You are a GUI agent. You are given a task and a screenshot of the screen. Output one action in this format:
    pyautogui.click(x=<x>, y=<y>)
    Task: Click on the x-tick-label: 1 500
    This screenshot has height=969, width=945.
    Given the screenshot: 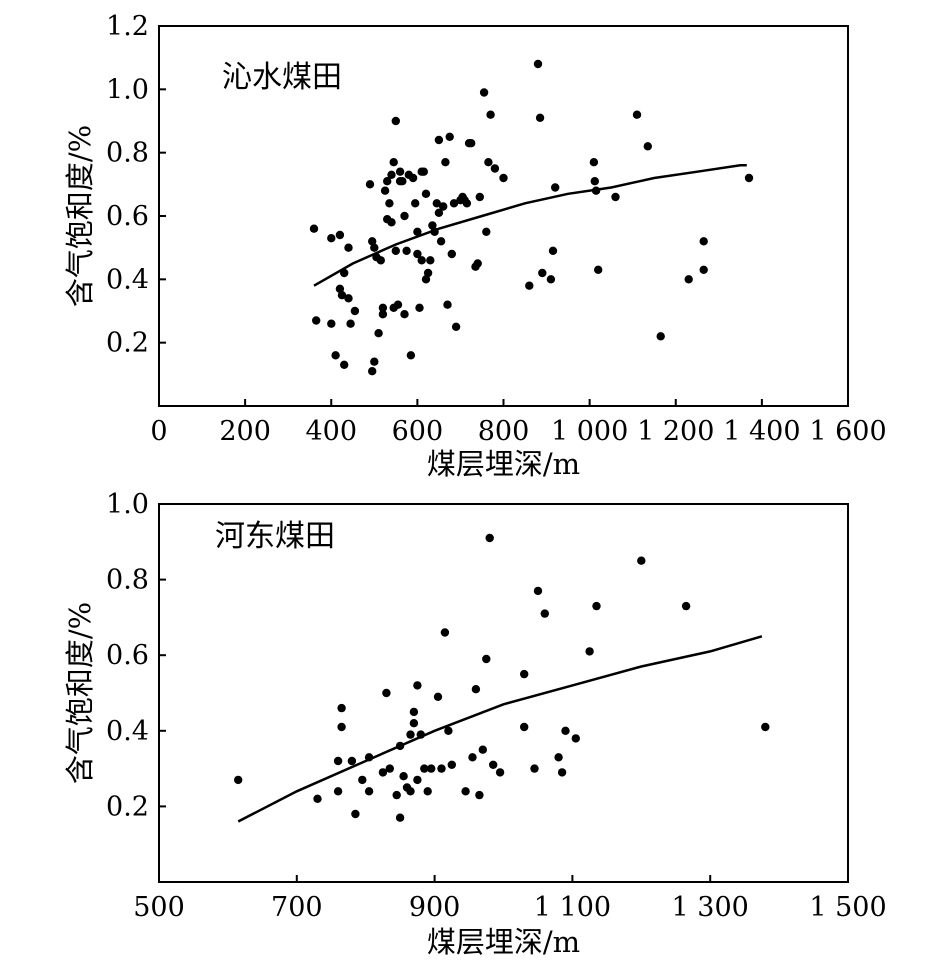 What is the action you would take?
    pyautogui.click(x=847, y=907)
    